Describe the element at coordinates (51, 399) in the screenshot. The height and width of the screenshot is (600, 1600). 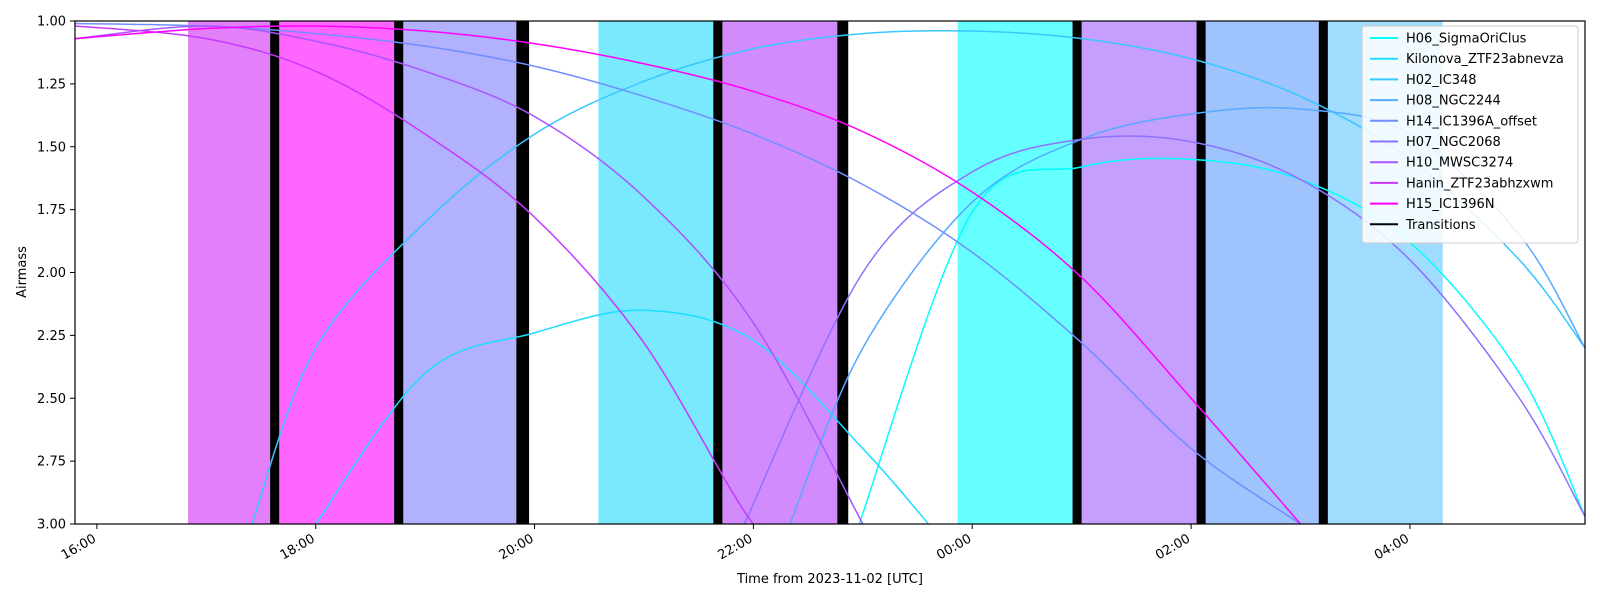
I see `y-tick-label: 2.50` at that location.